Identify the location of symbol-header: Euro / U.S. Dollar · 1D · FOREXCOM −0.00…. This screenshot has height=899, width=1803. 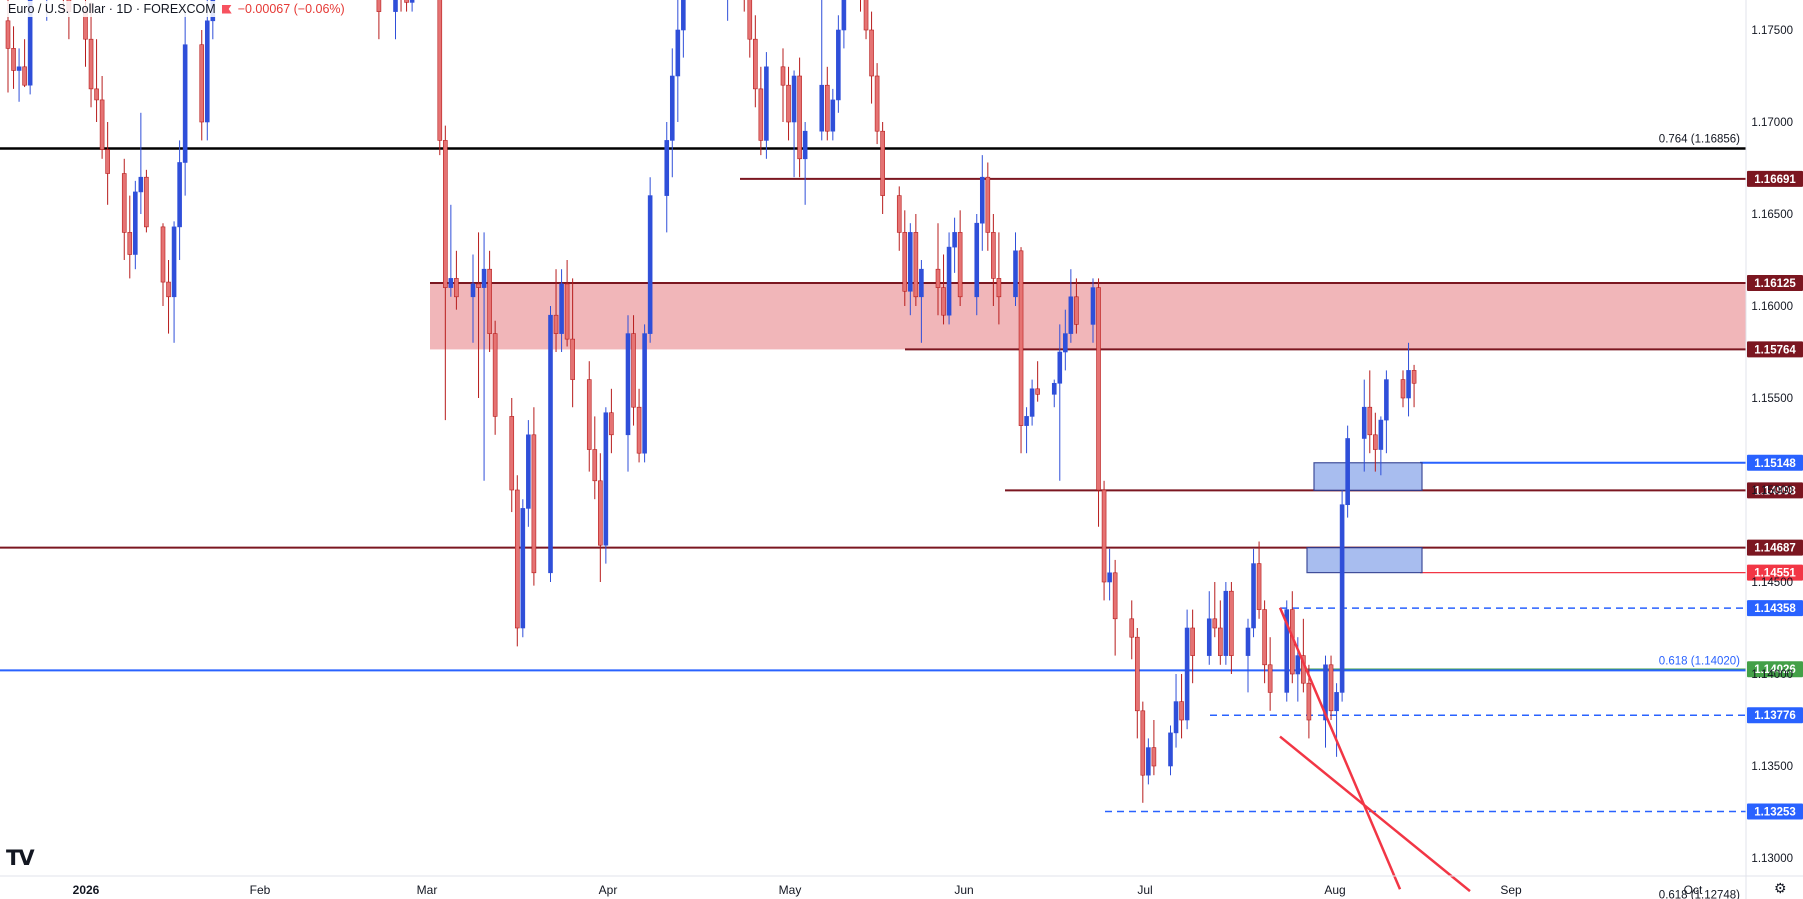
(176, 9).